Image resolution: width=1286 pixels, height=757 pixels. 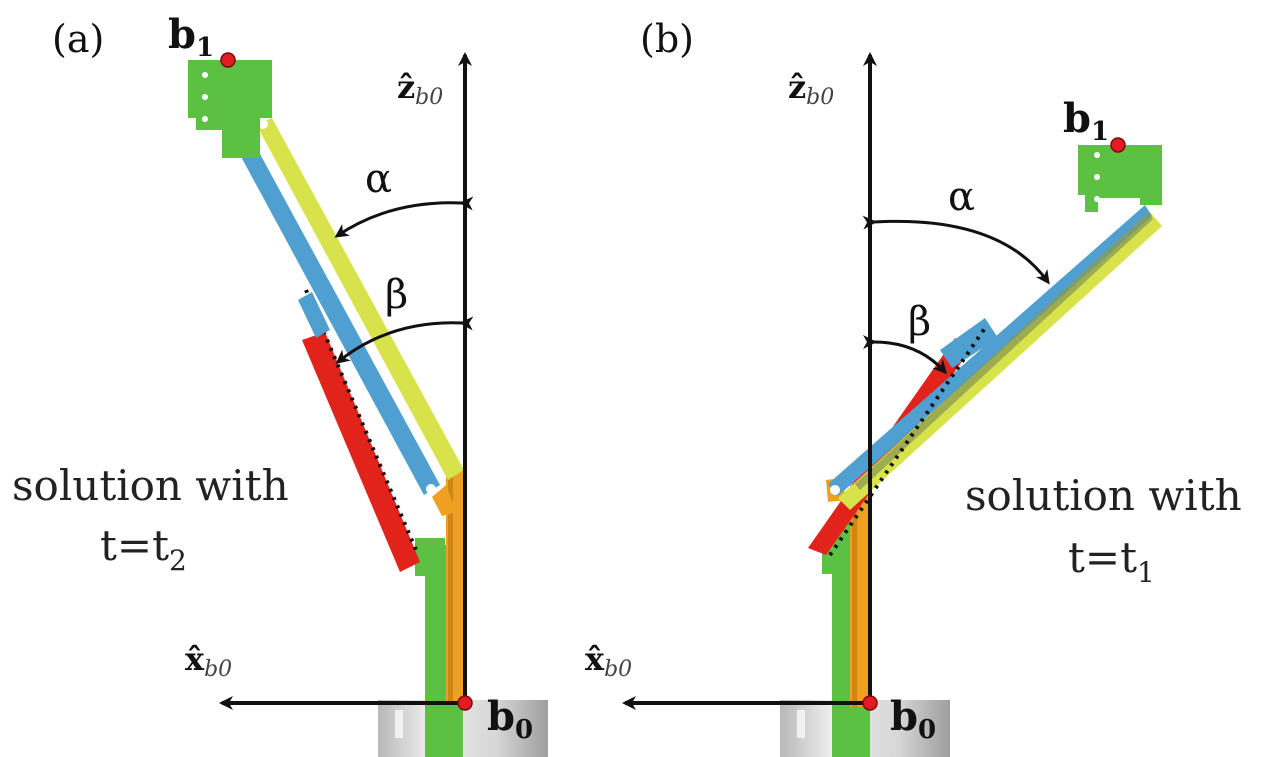 What do you see at coordinates (314, 315) in the screenshot?
I see `panel-a-blue-short` at bounding box center [314, 315].